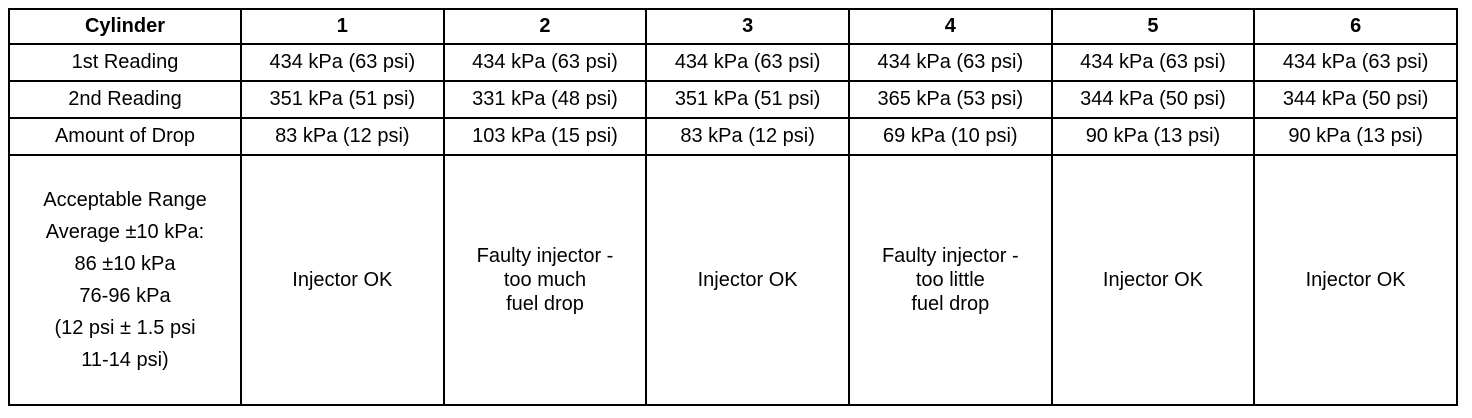 The width and height of the screenshot is (1472, 418). What do you see at coordinates (125, 136) in the screenshot?
I see `row-label: Amount of Drop` at bounding box center [125, 136].